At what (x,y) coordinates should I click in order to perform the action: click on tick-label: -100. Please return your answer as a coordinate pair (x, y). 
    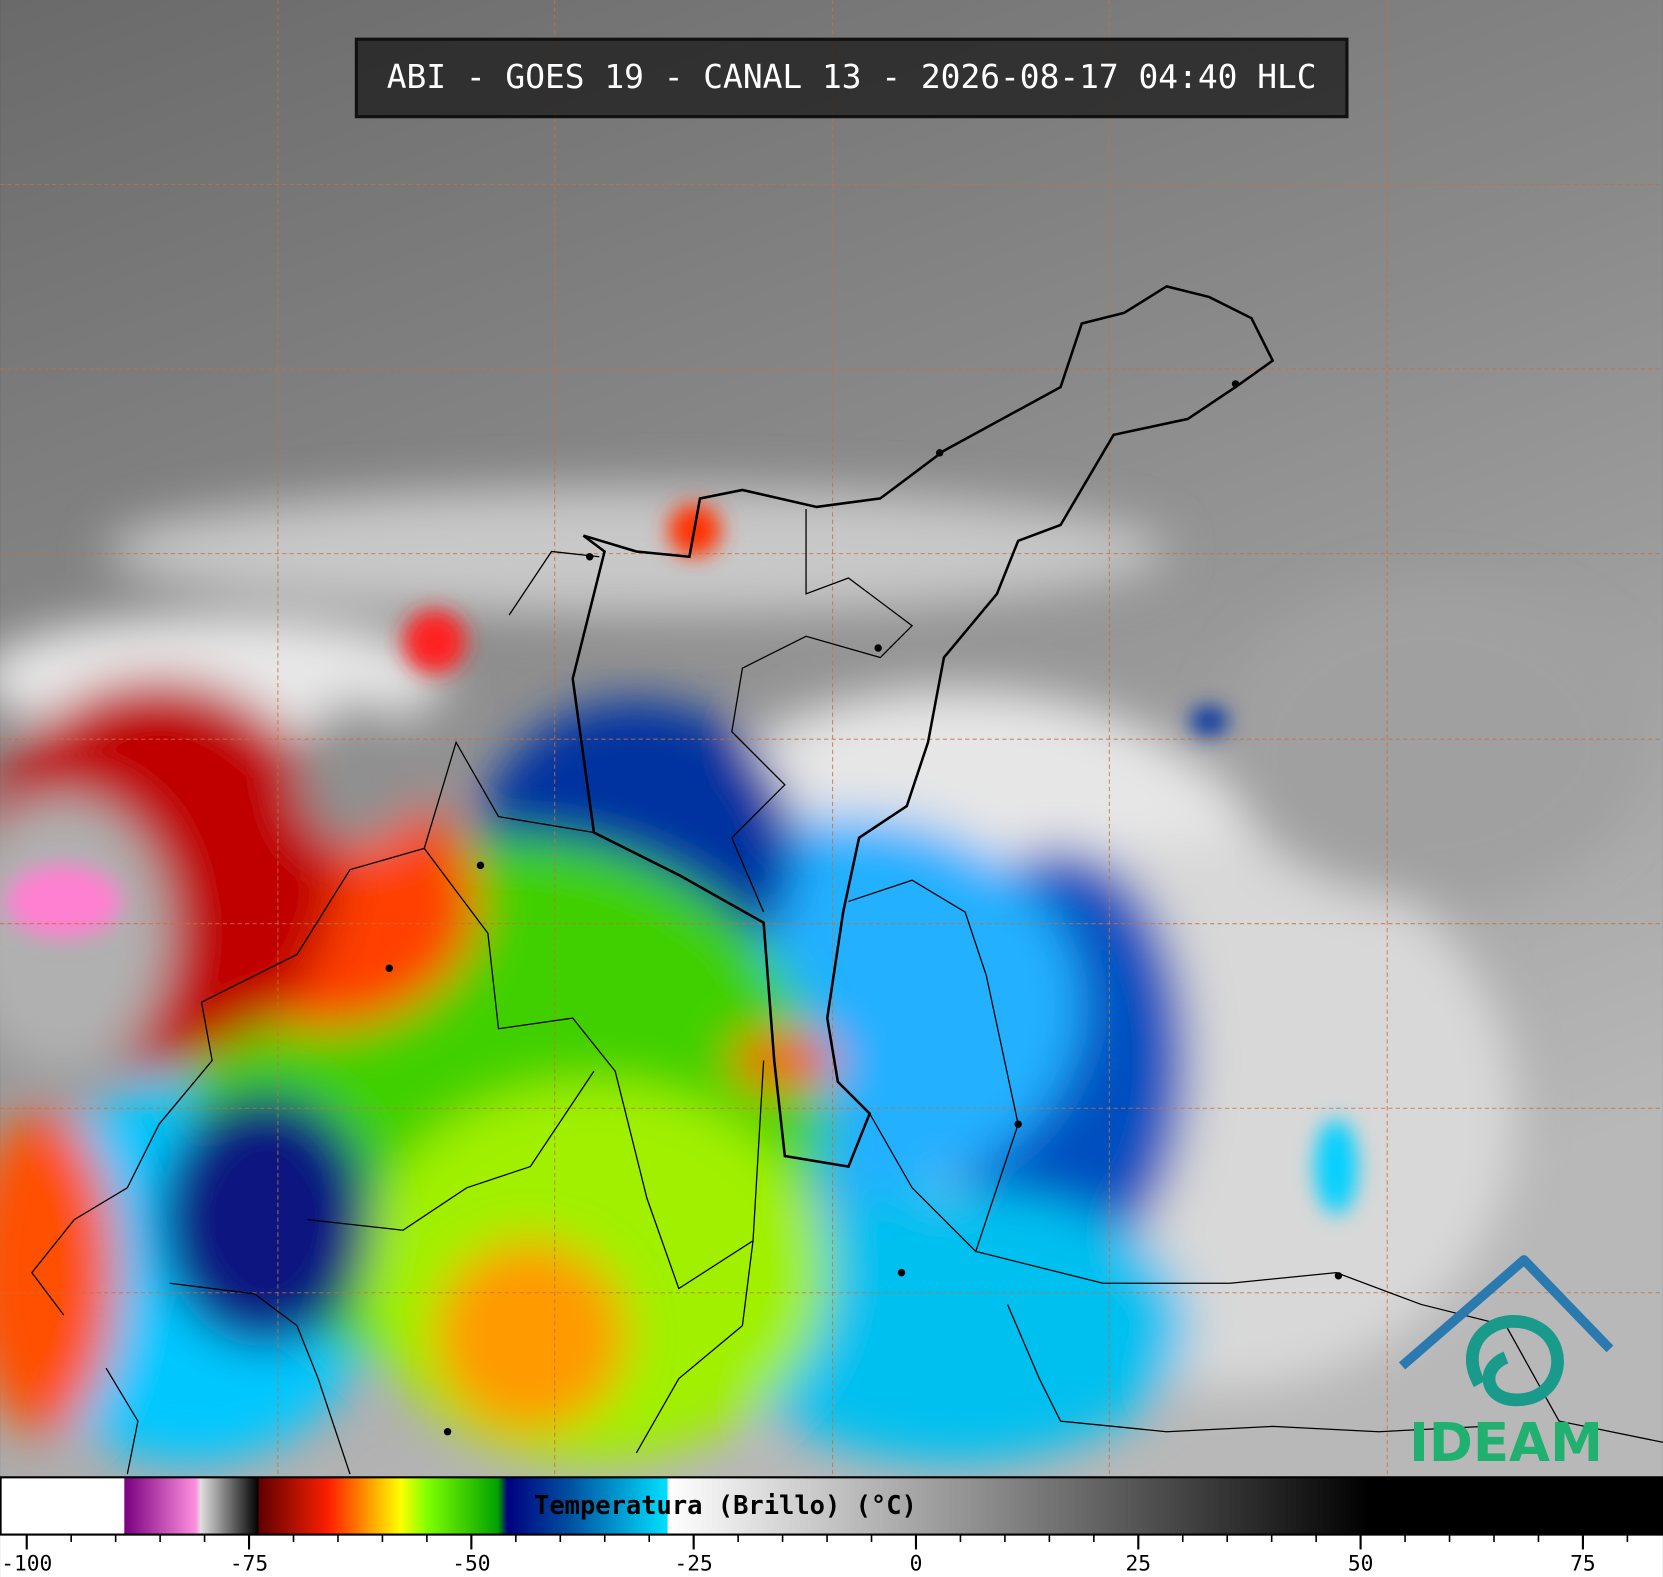
    Looking at the image, I should click on (26, 1563).